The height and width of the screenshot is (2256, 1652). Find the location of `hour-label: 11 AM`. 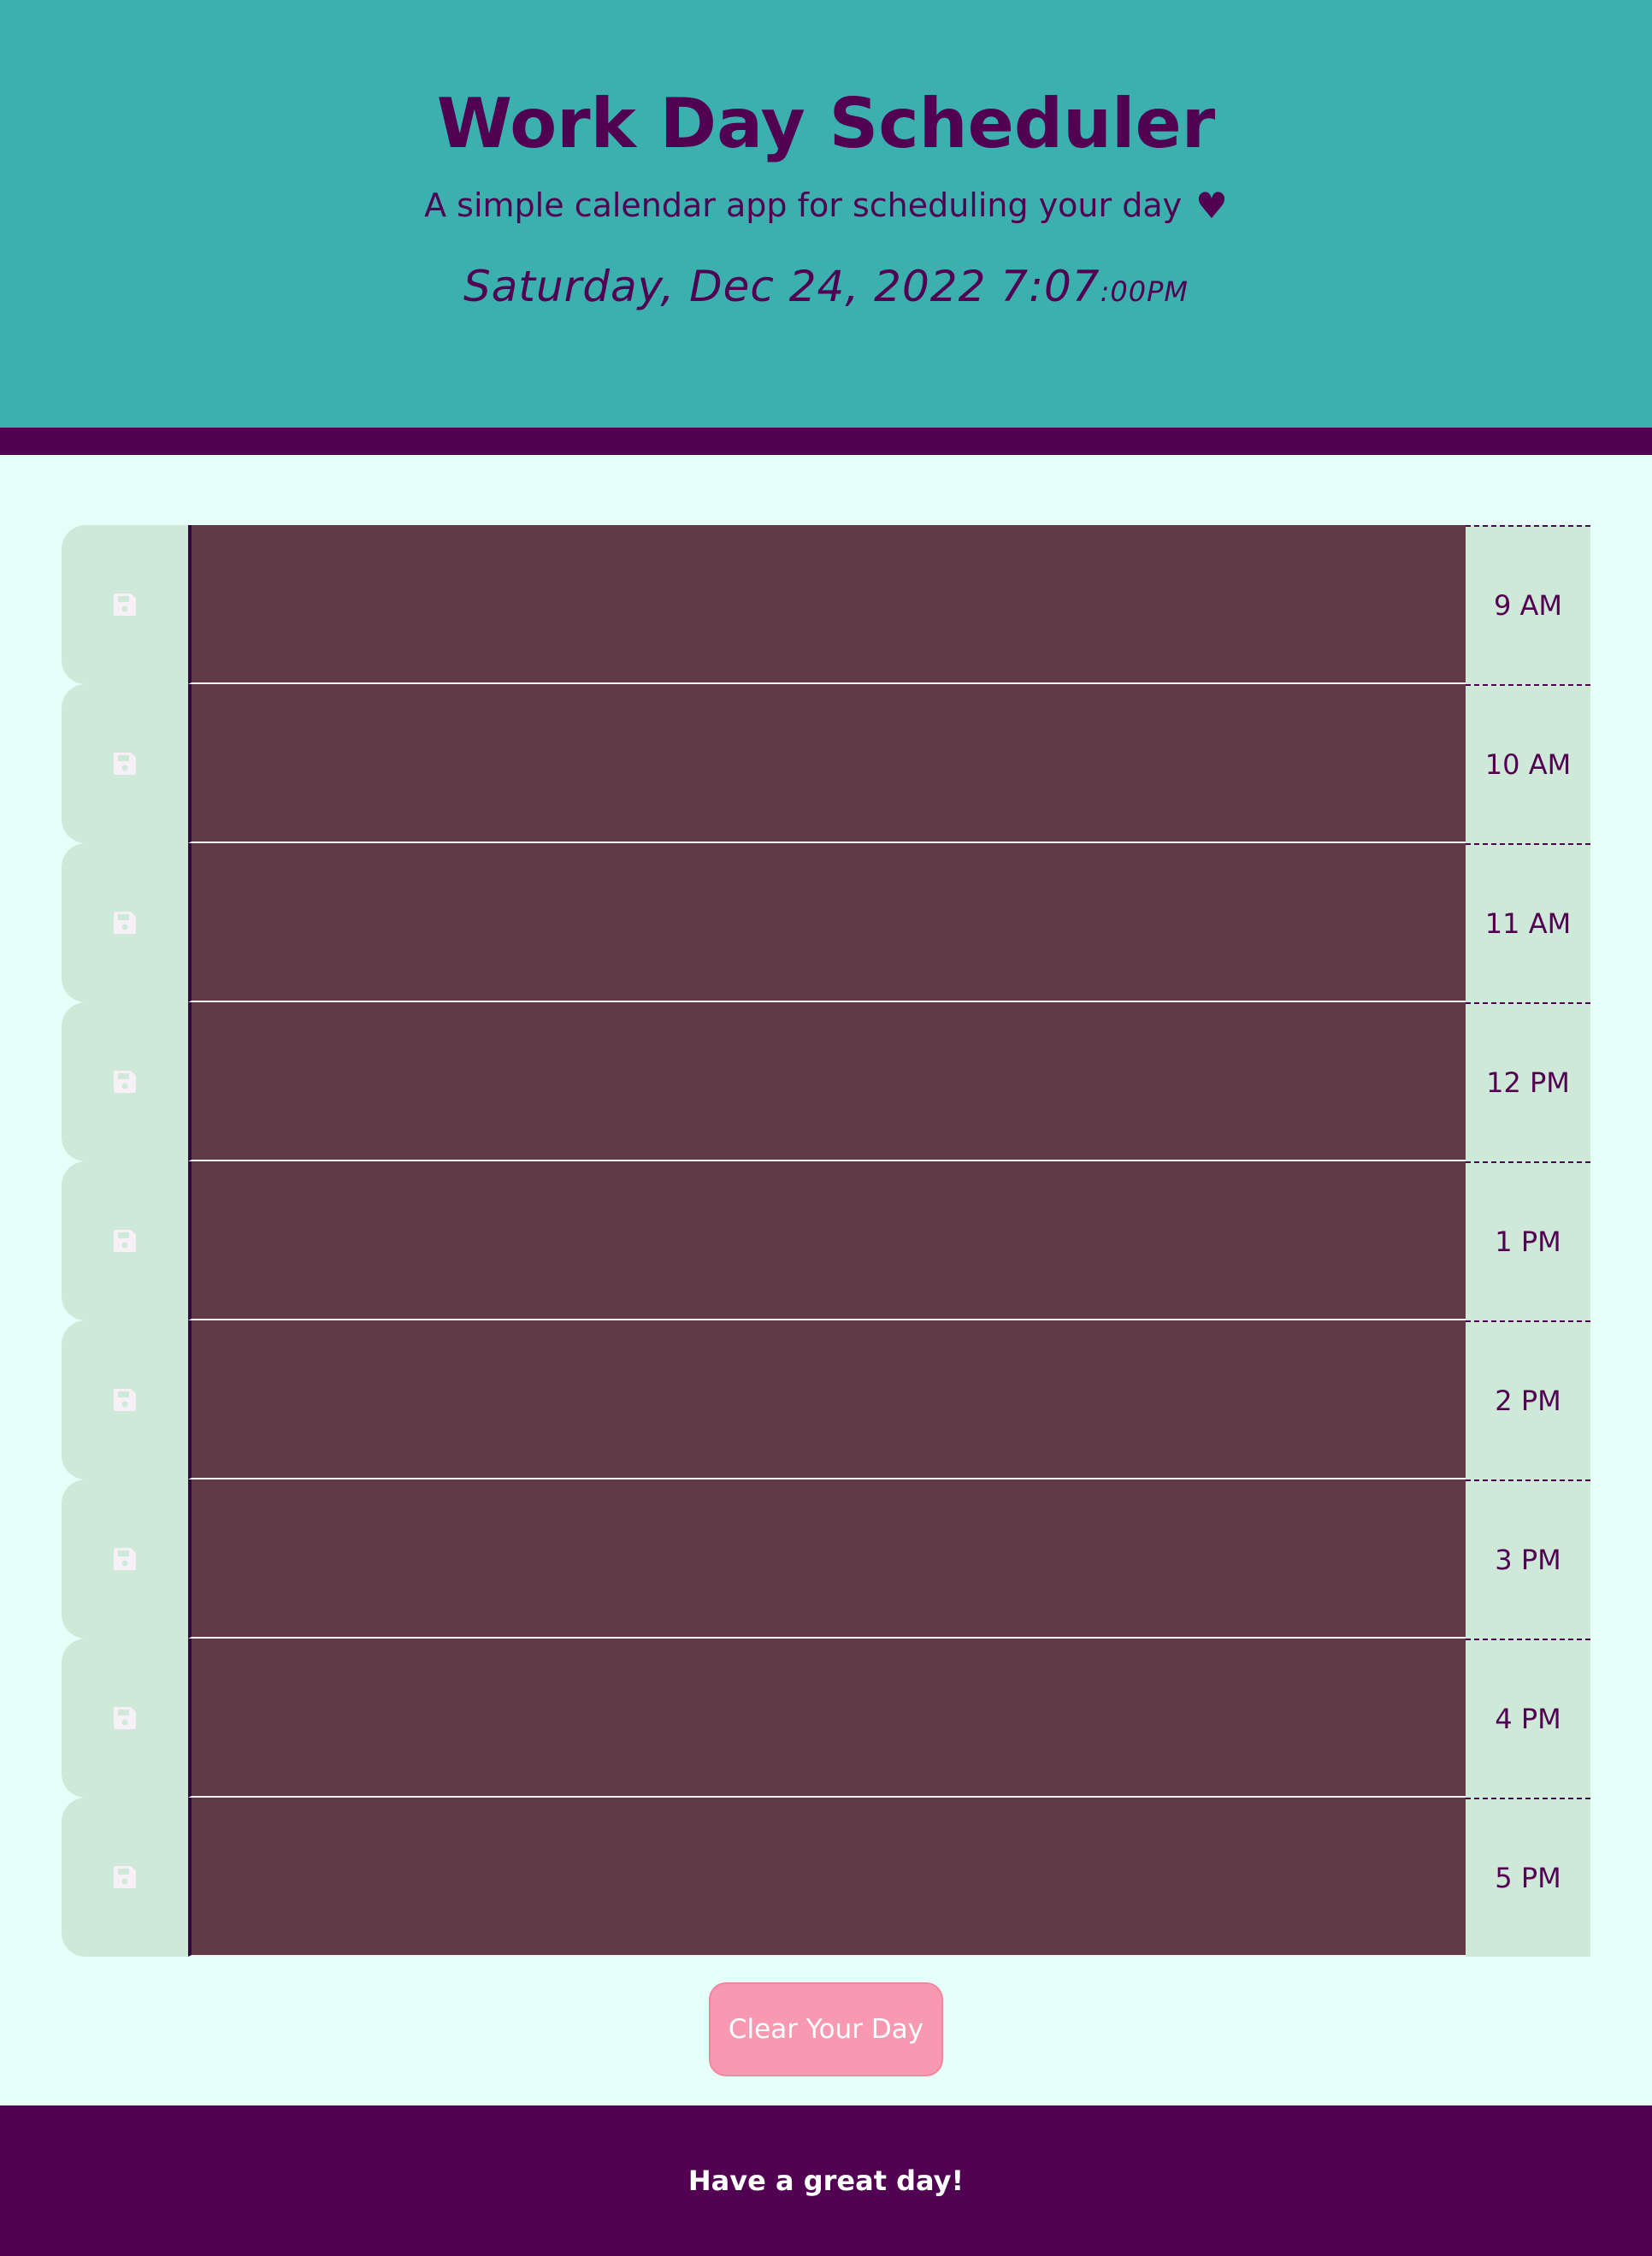

hour-label: 11 AM is located at coordinates (1528, 922).